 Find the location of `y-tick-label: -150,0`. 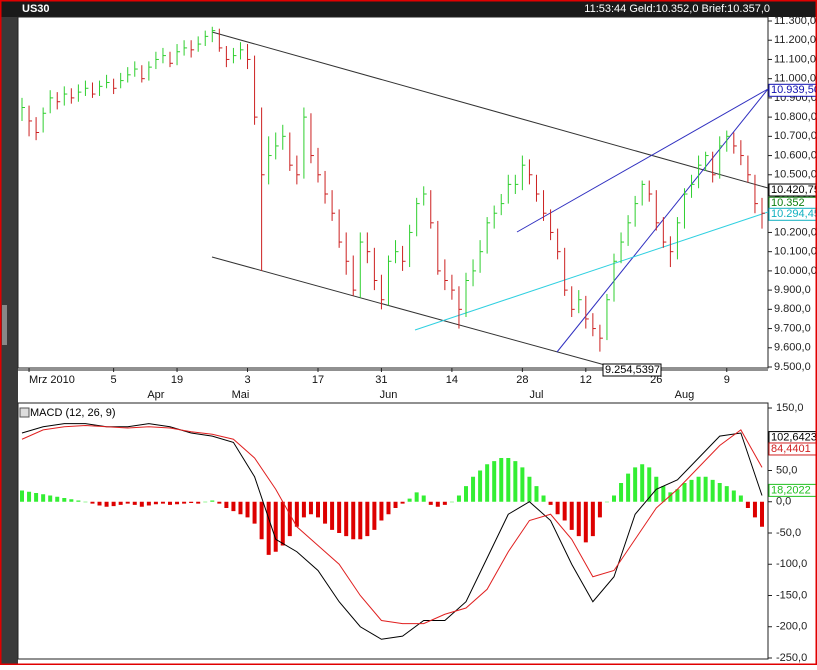

y-tick-label: -150,0 is located at coordinates (791, 595).